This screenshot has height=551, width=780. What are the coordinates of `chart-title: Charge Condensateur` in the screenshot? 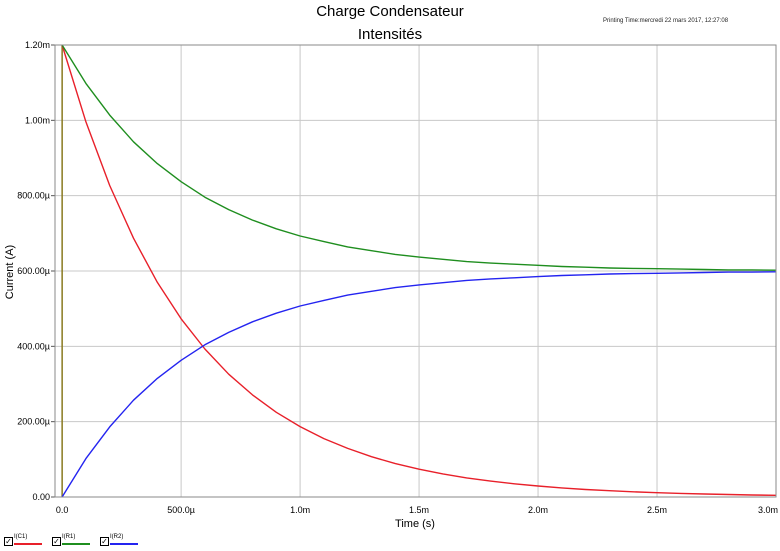 It's located at (390, 11).